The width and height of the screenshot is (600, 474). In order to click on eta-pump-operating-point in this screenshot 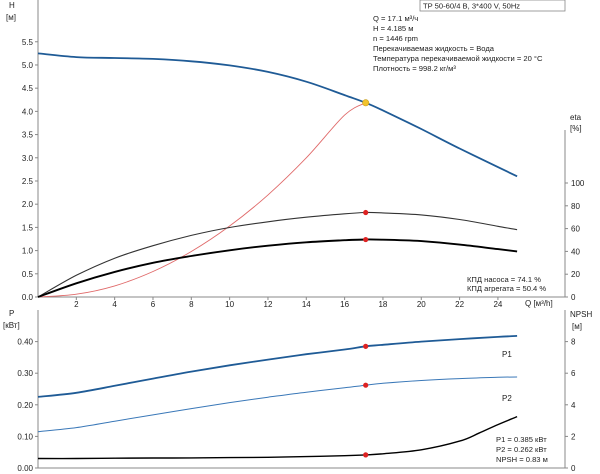, I will do `click(366, 212)`.